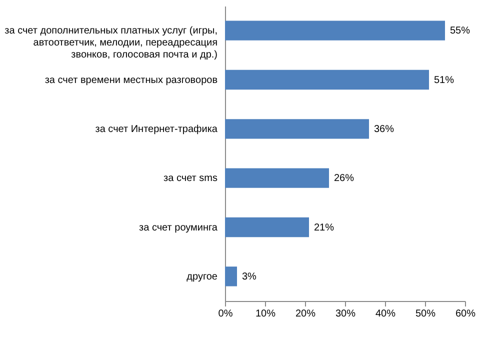  What do you see at coordinates (444, 80) in the screenshot?
I see `data-label: 51%` at bounding box center [444, 80].